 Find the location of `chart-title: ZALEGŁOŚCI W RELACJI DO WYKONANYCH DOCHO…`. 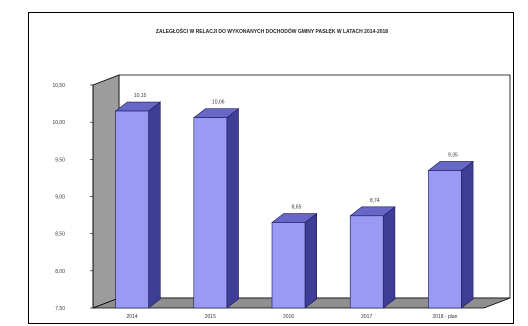

chart-title: ZALEGŁOŚCI W RELACJI DO WYKONANYCH DOCHO… is located at coordinates (272, 31).